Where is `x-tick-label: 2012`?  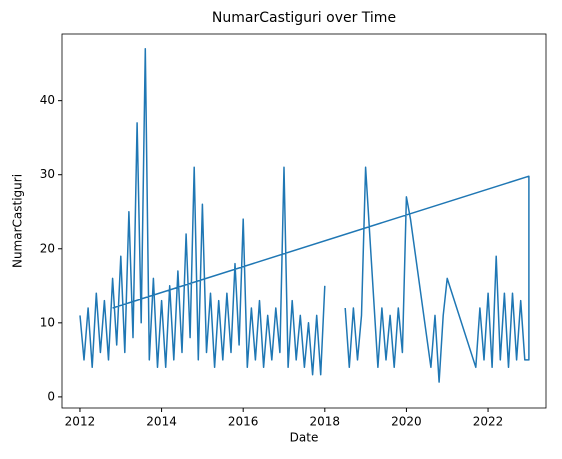
x-tick-label: 2012 is located at coordinates (80, 422).